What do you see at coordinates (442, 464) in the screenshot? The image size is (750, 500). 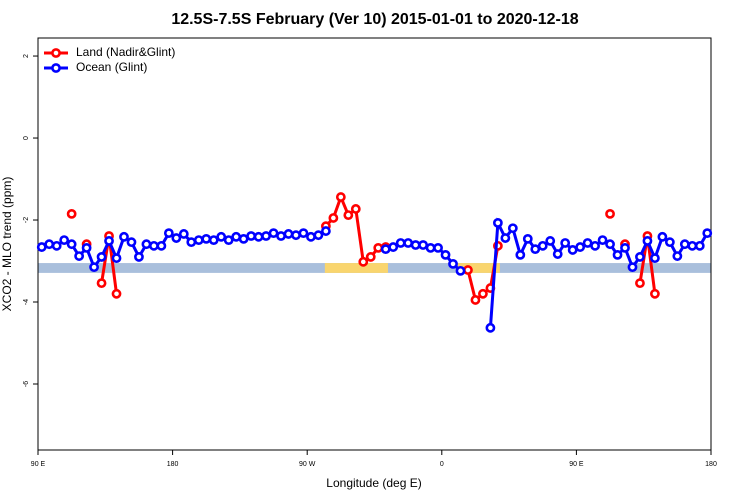 I see `x-tick-label: 0` at bounding box center [442, 464].